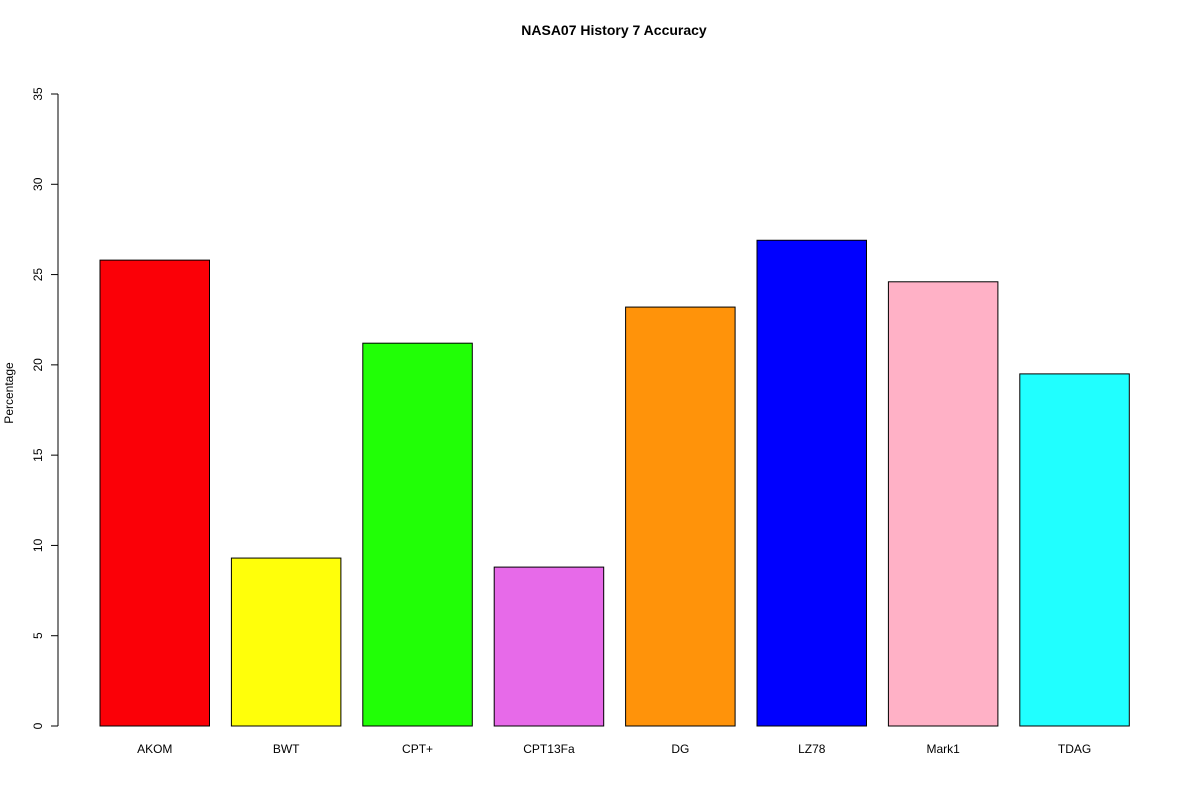 The image size is (1200, 800). Describe the element at coordinates (943, 749) in the screenshot. I see `x-tick-label: Mark1` at that location.